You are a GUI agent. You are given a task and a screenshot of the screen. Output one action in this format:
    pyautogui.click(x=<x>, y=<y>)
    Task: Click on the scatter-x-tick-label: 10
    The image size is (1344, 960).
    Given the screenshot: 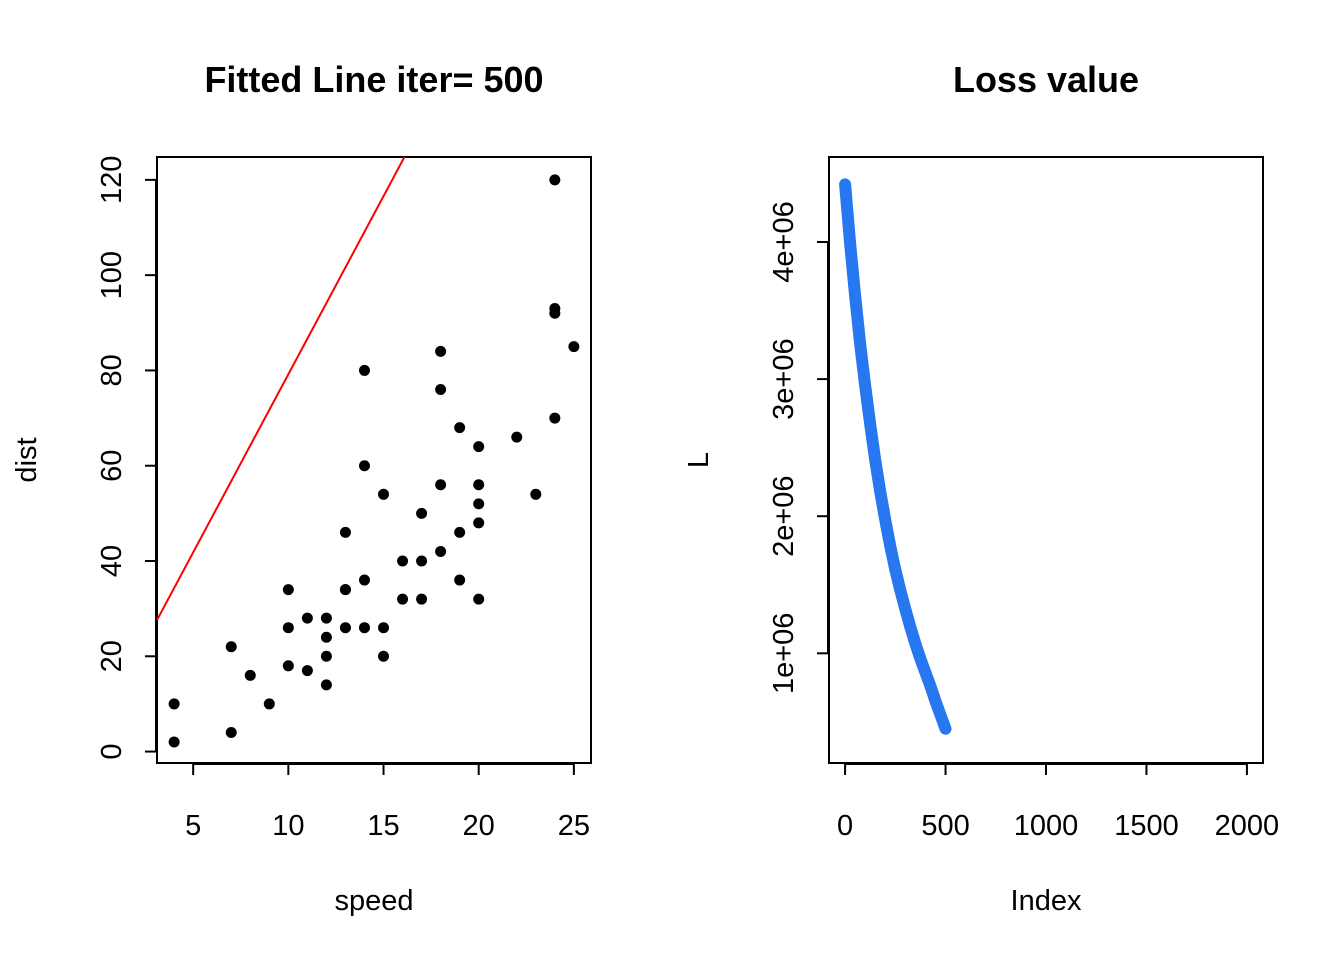 What is the action you would take?
    pyautogui.click(x=288, y=826)
    